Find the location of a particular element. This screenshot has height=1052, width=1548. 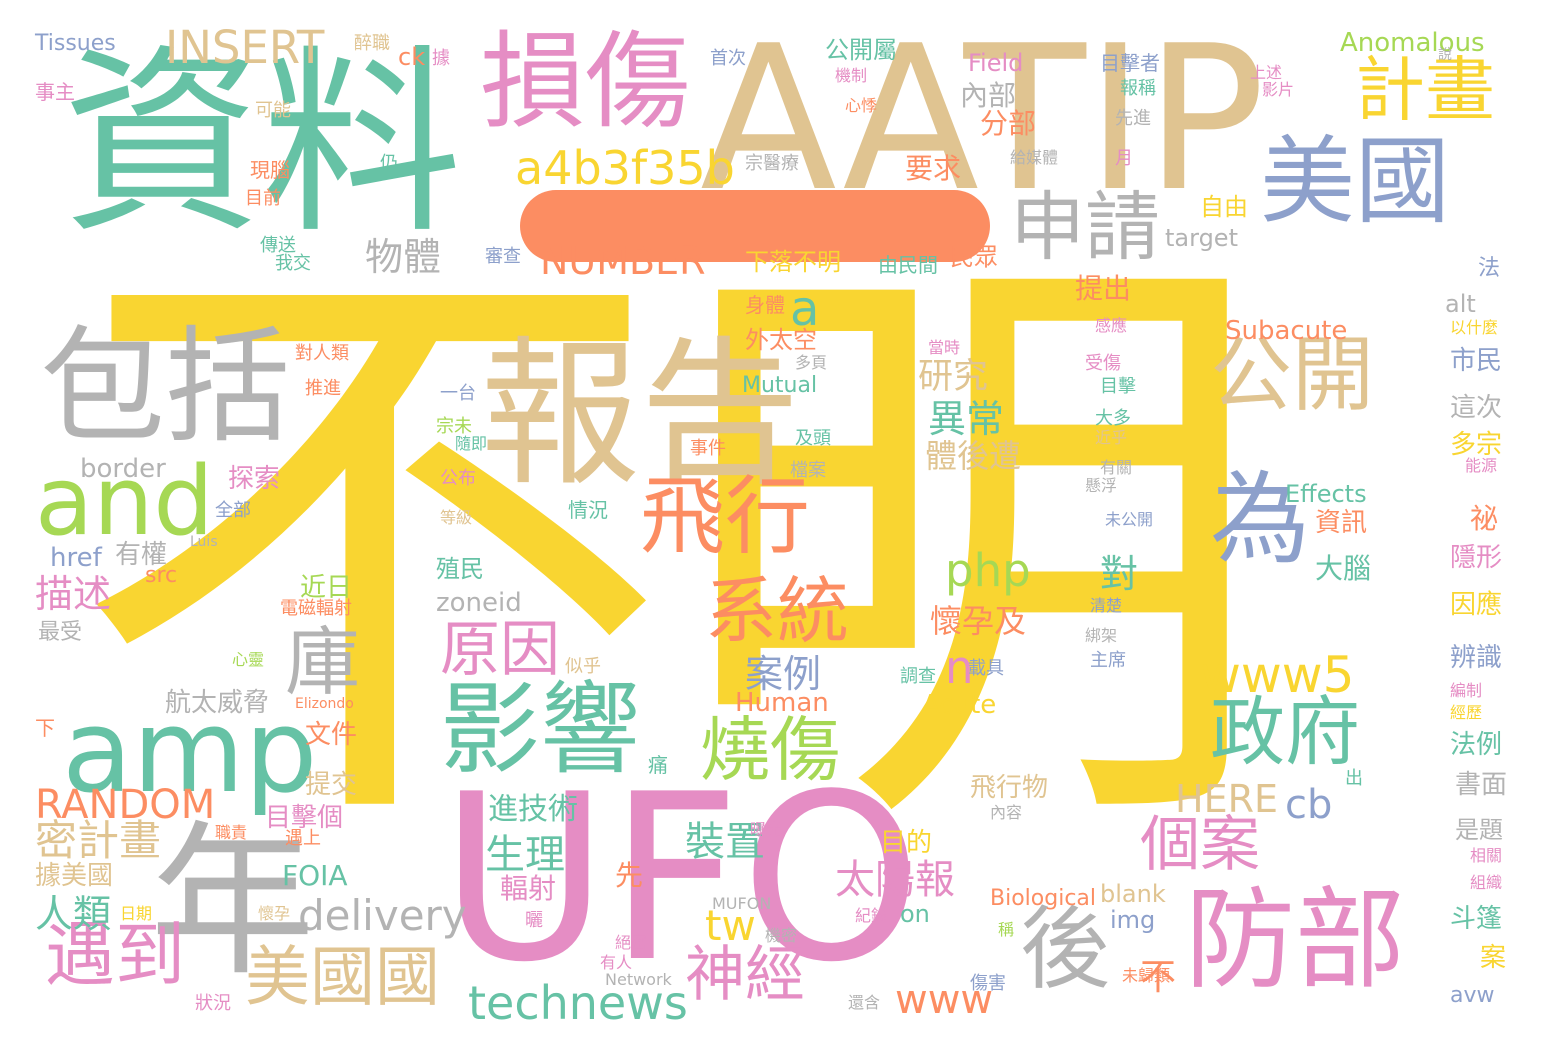

word-195: 絕密 is located at coordinates (631, 942).